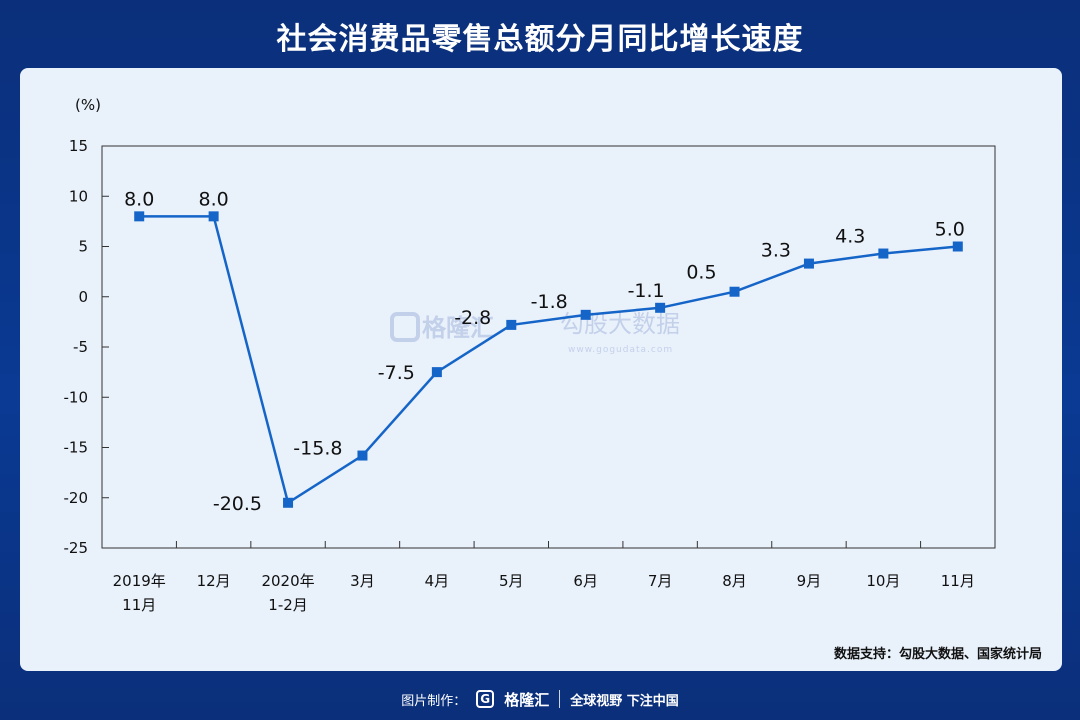 The width and height of the screenshot is (1080, 720). Describe the element at coordinates (76, 548) in the screenshot. I see `y-tick-label: -25` at that location.